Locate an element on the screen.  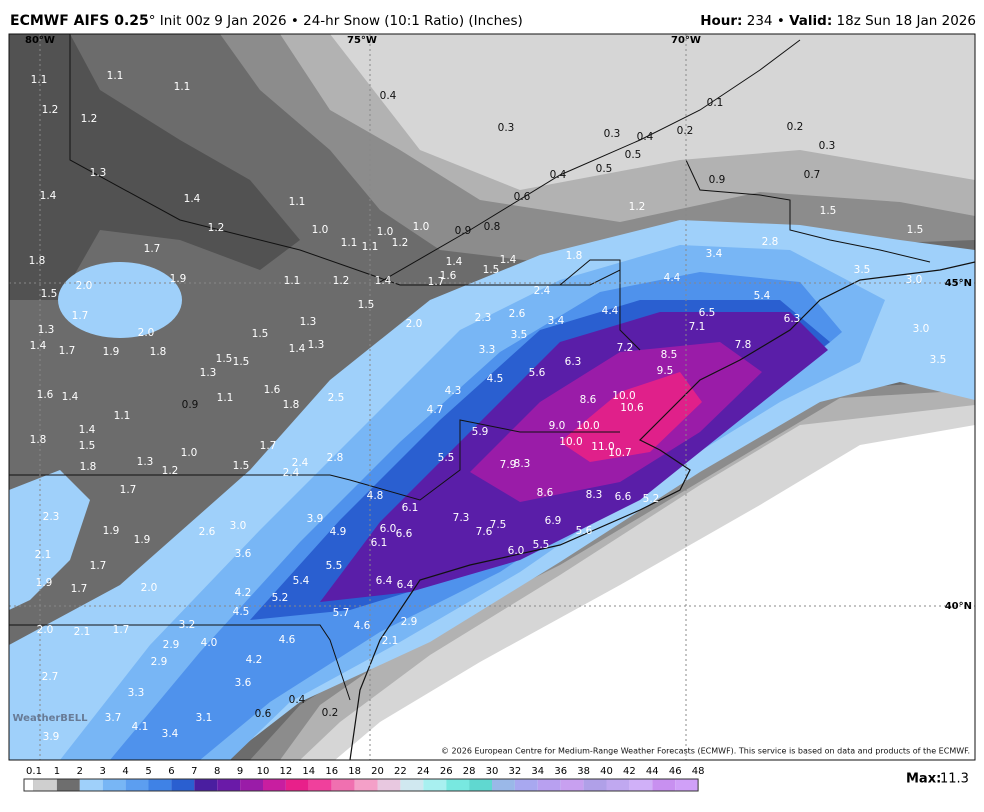
snow-value: 6.5 is located at coordinates (707, 313).